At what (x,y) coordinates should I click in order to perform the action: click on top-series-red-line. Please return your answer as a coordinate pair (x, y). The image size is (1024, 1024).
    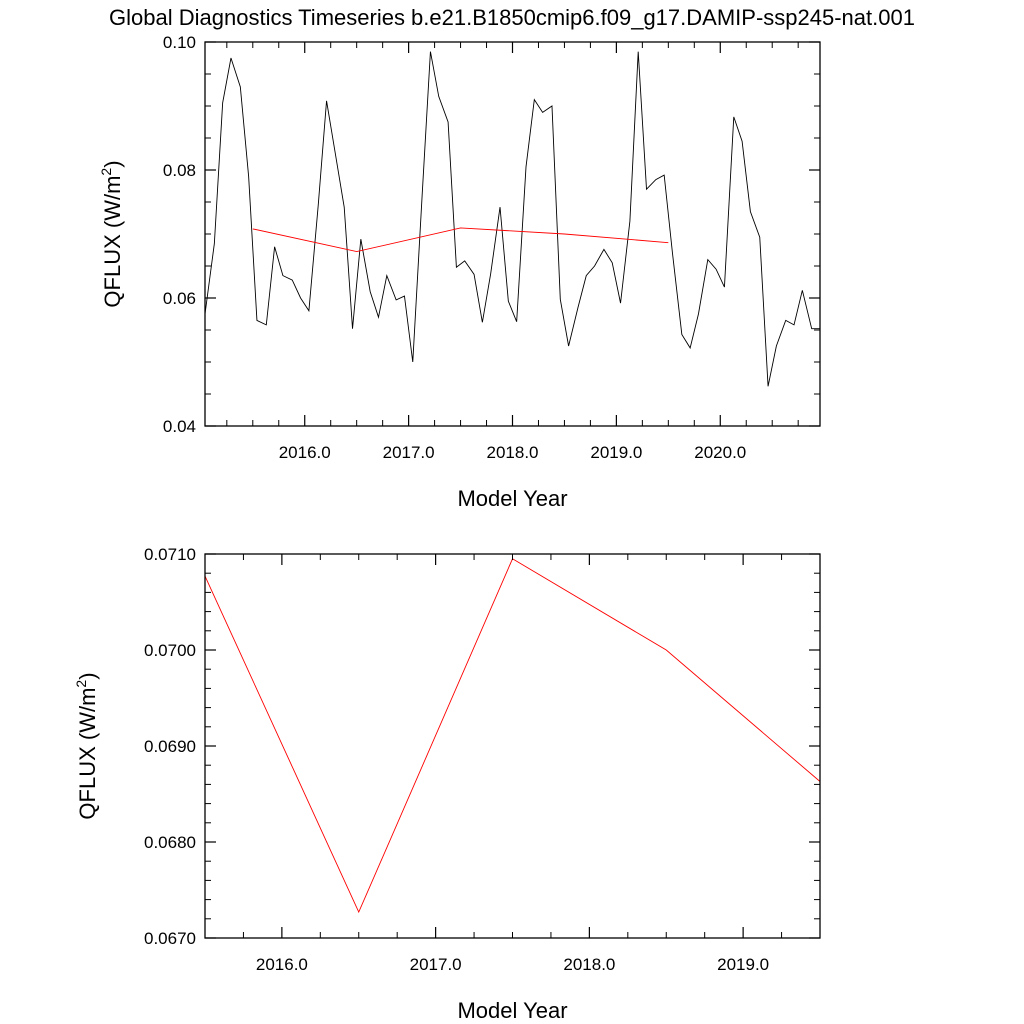
    Looking at the image, I should click on (460, 240).